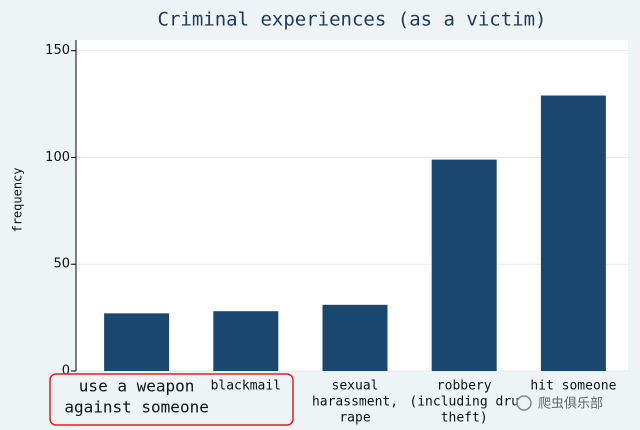 The height and width of the screenshot is (430, 640). I want to click on x-tick-label: harassment,, so click(355, 402).